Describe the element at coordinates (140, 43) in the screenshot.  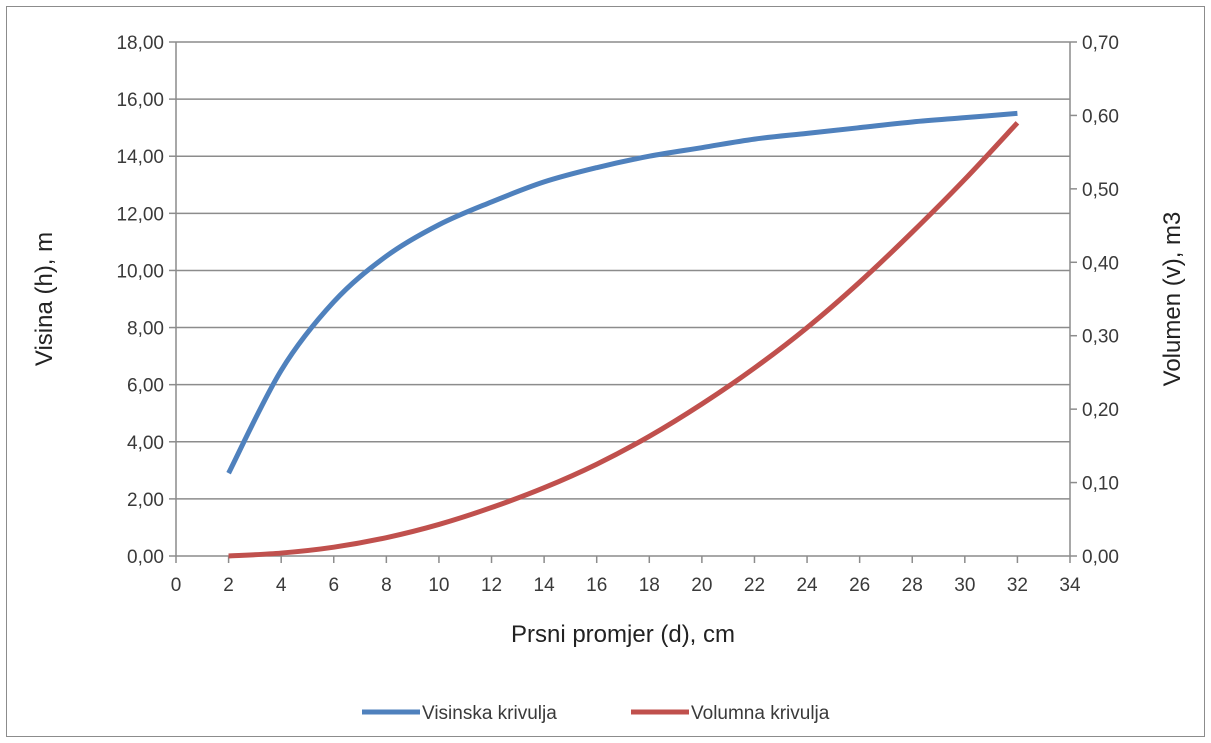
I see `y-tick-label: 18,00` at that location.